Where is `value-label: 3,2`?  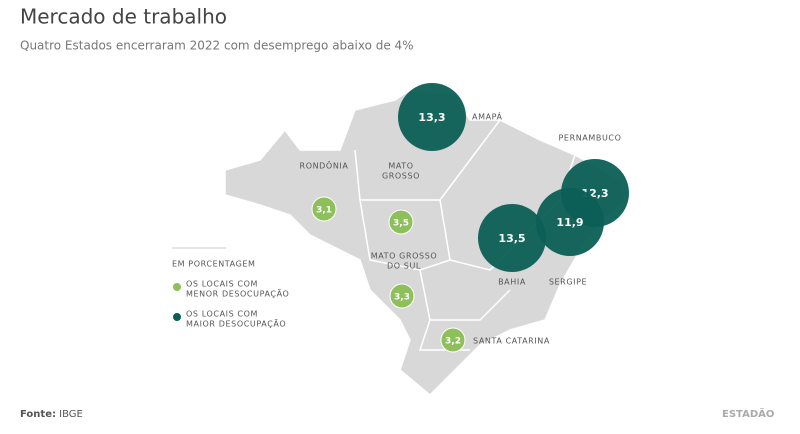 value-label: 3,2 is located at coordinates (453, 342).